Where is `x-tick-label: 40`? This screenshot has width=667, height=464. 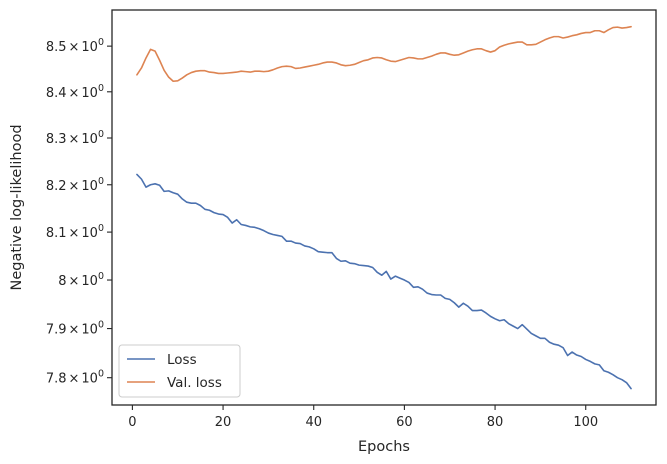 x-tick-label: 40 is located at coordinates (313, 422).